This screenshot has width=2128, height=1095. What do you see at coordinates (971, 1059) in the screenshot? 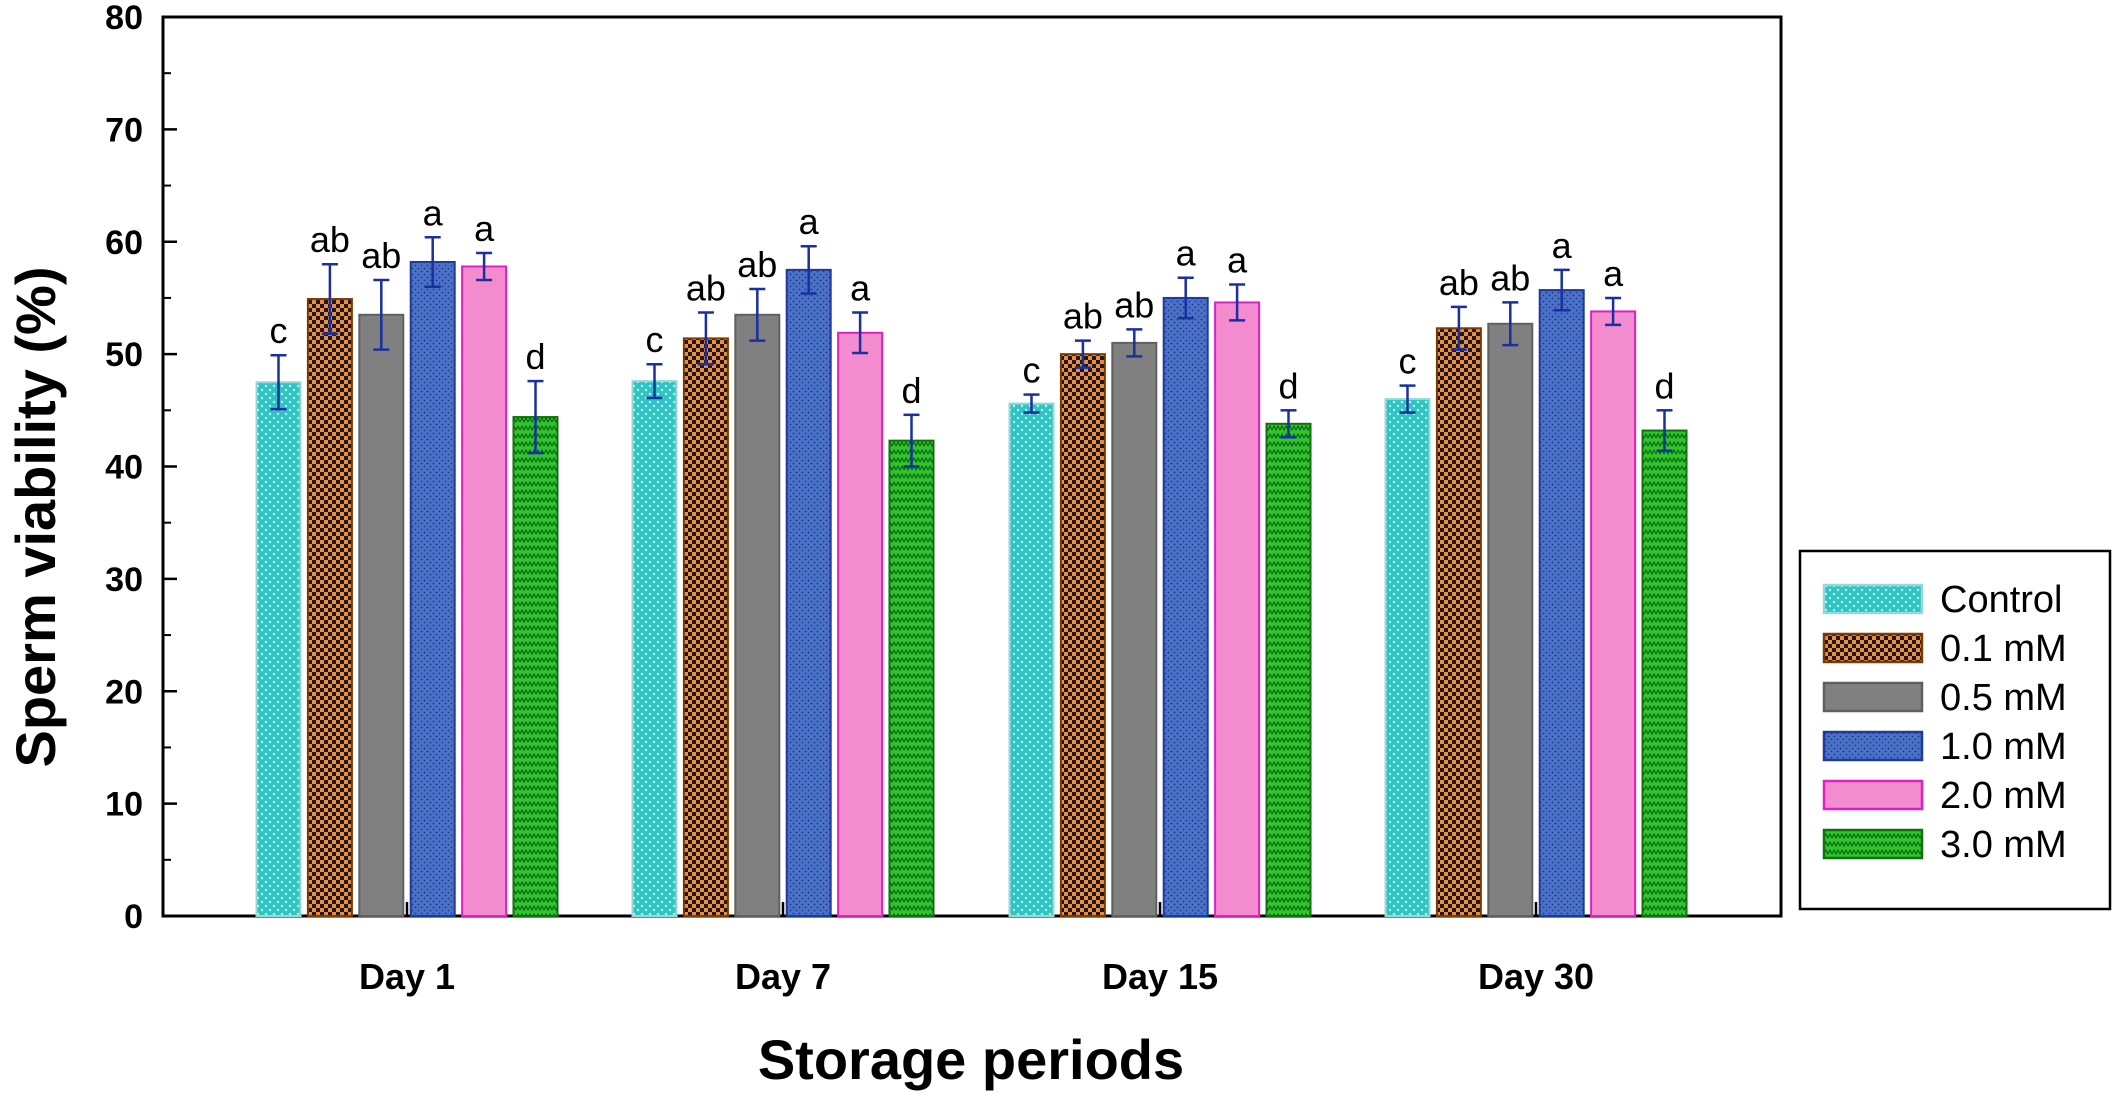
I see `x-axis-title: Storage periods` at bounding box center [971, 1059].